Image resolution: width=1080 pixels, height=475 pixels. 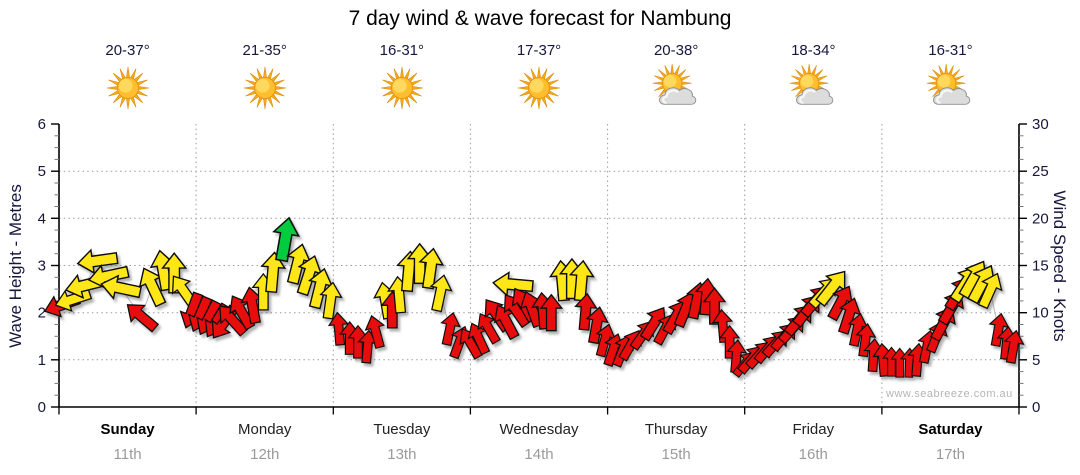 I want to click on day-date: 11th, so click(x=127, y=454).